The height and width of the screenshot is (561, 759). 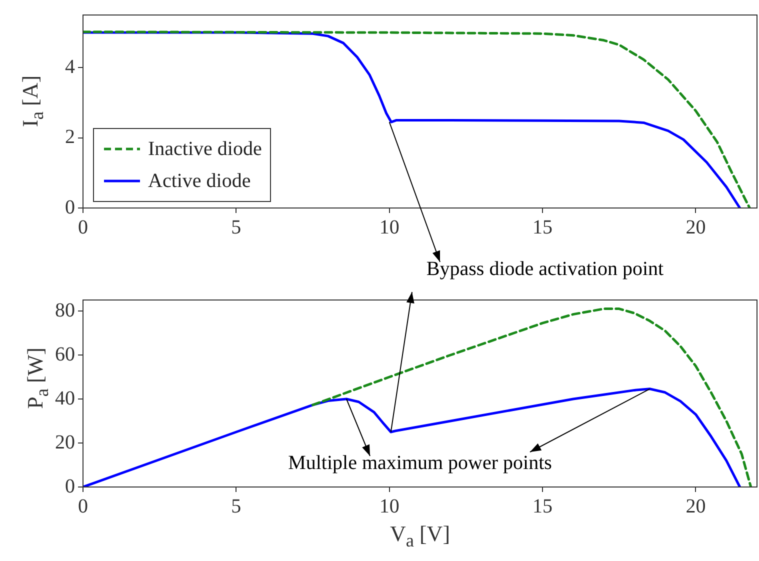 What do you see at coordinates (420, 463) in the screenshot?
I see `annotation: Multiple maximum power points` at bounding box center [420, 463].